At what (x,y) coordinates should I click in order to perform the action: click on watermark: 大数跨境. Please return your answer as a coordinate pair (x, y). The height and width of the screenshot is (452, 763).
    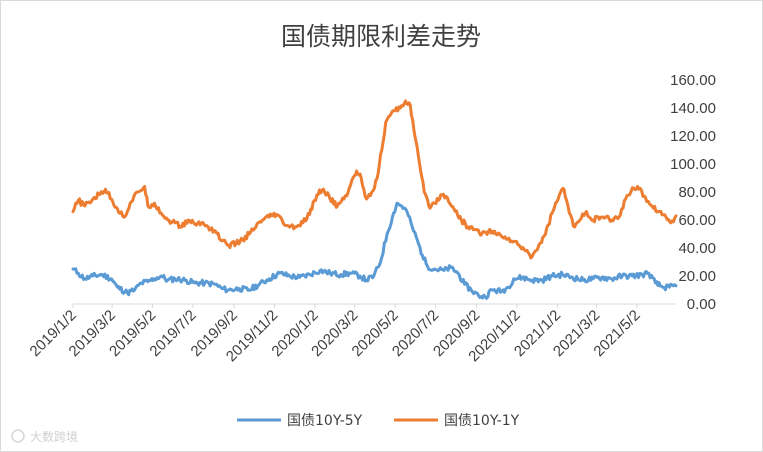
    Looking at the image, I should click on (44, 436).